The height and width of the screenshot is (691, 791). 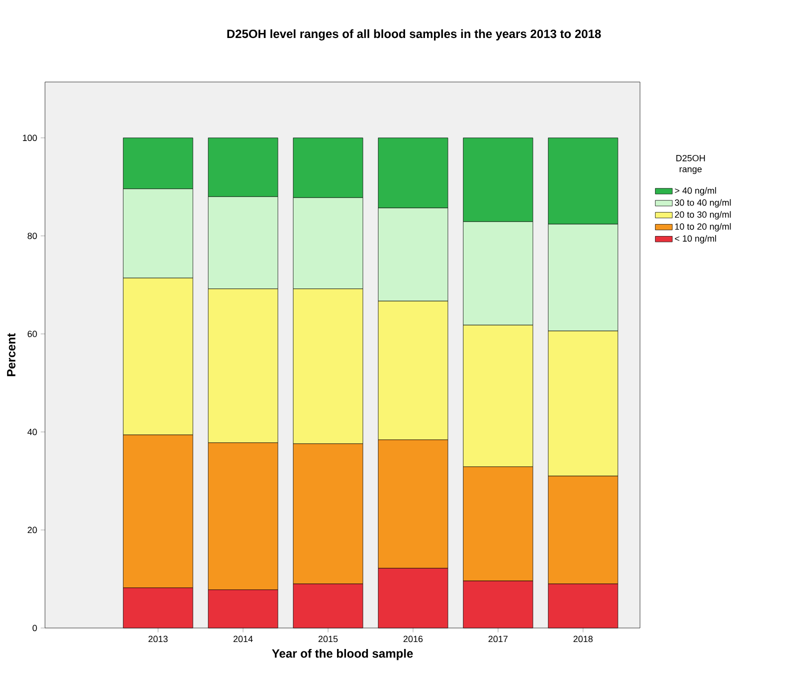 What do you see at coordinates (414, 34) in the screenshot?
I see `chart-title: D25OH level ranges of all blood samples in the years 2013 to 2018` at bounding box center [414, 34].